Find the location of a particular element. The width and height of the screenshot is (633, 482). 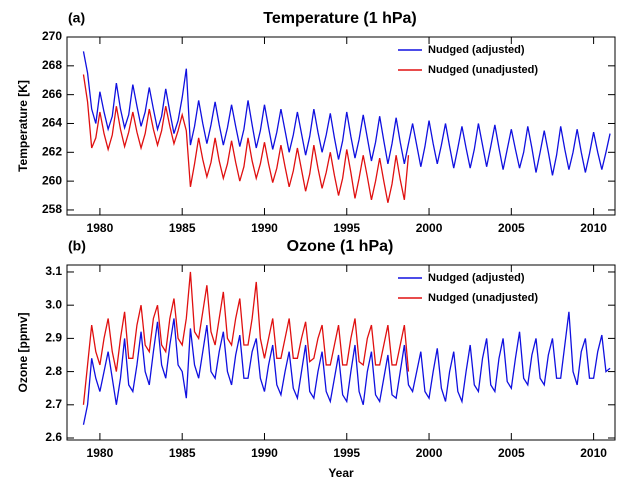

y-axis-label: Temperature [K] is located at coordinates (23, 126).